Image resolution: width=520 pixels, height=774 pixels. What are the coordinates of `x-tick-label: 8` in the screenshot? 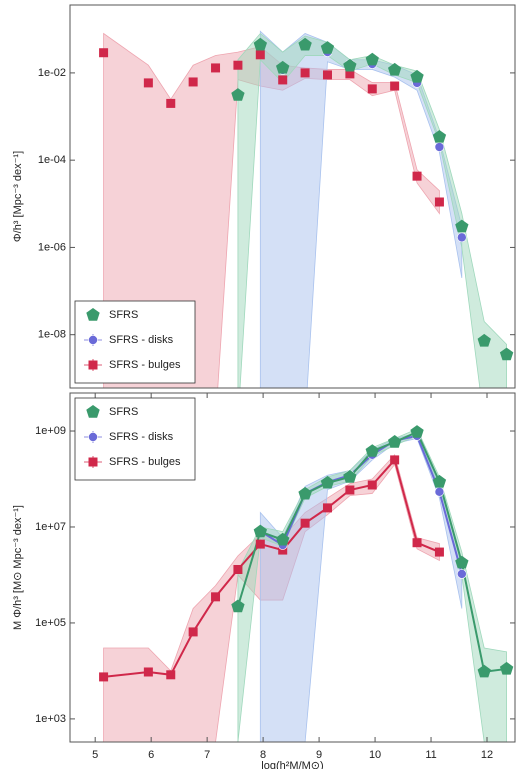 It's located at (263, 755).